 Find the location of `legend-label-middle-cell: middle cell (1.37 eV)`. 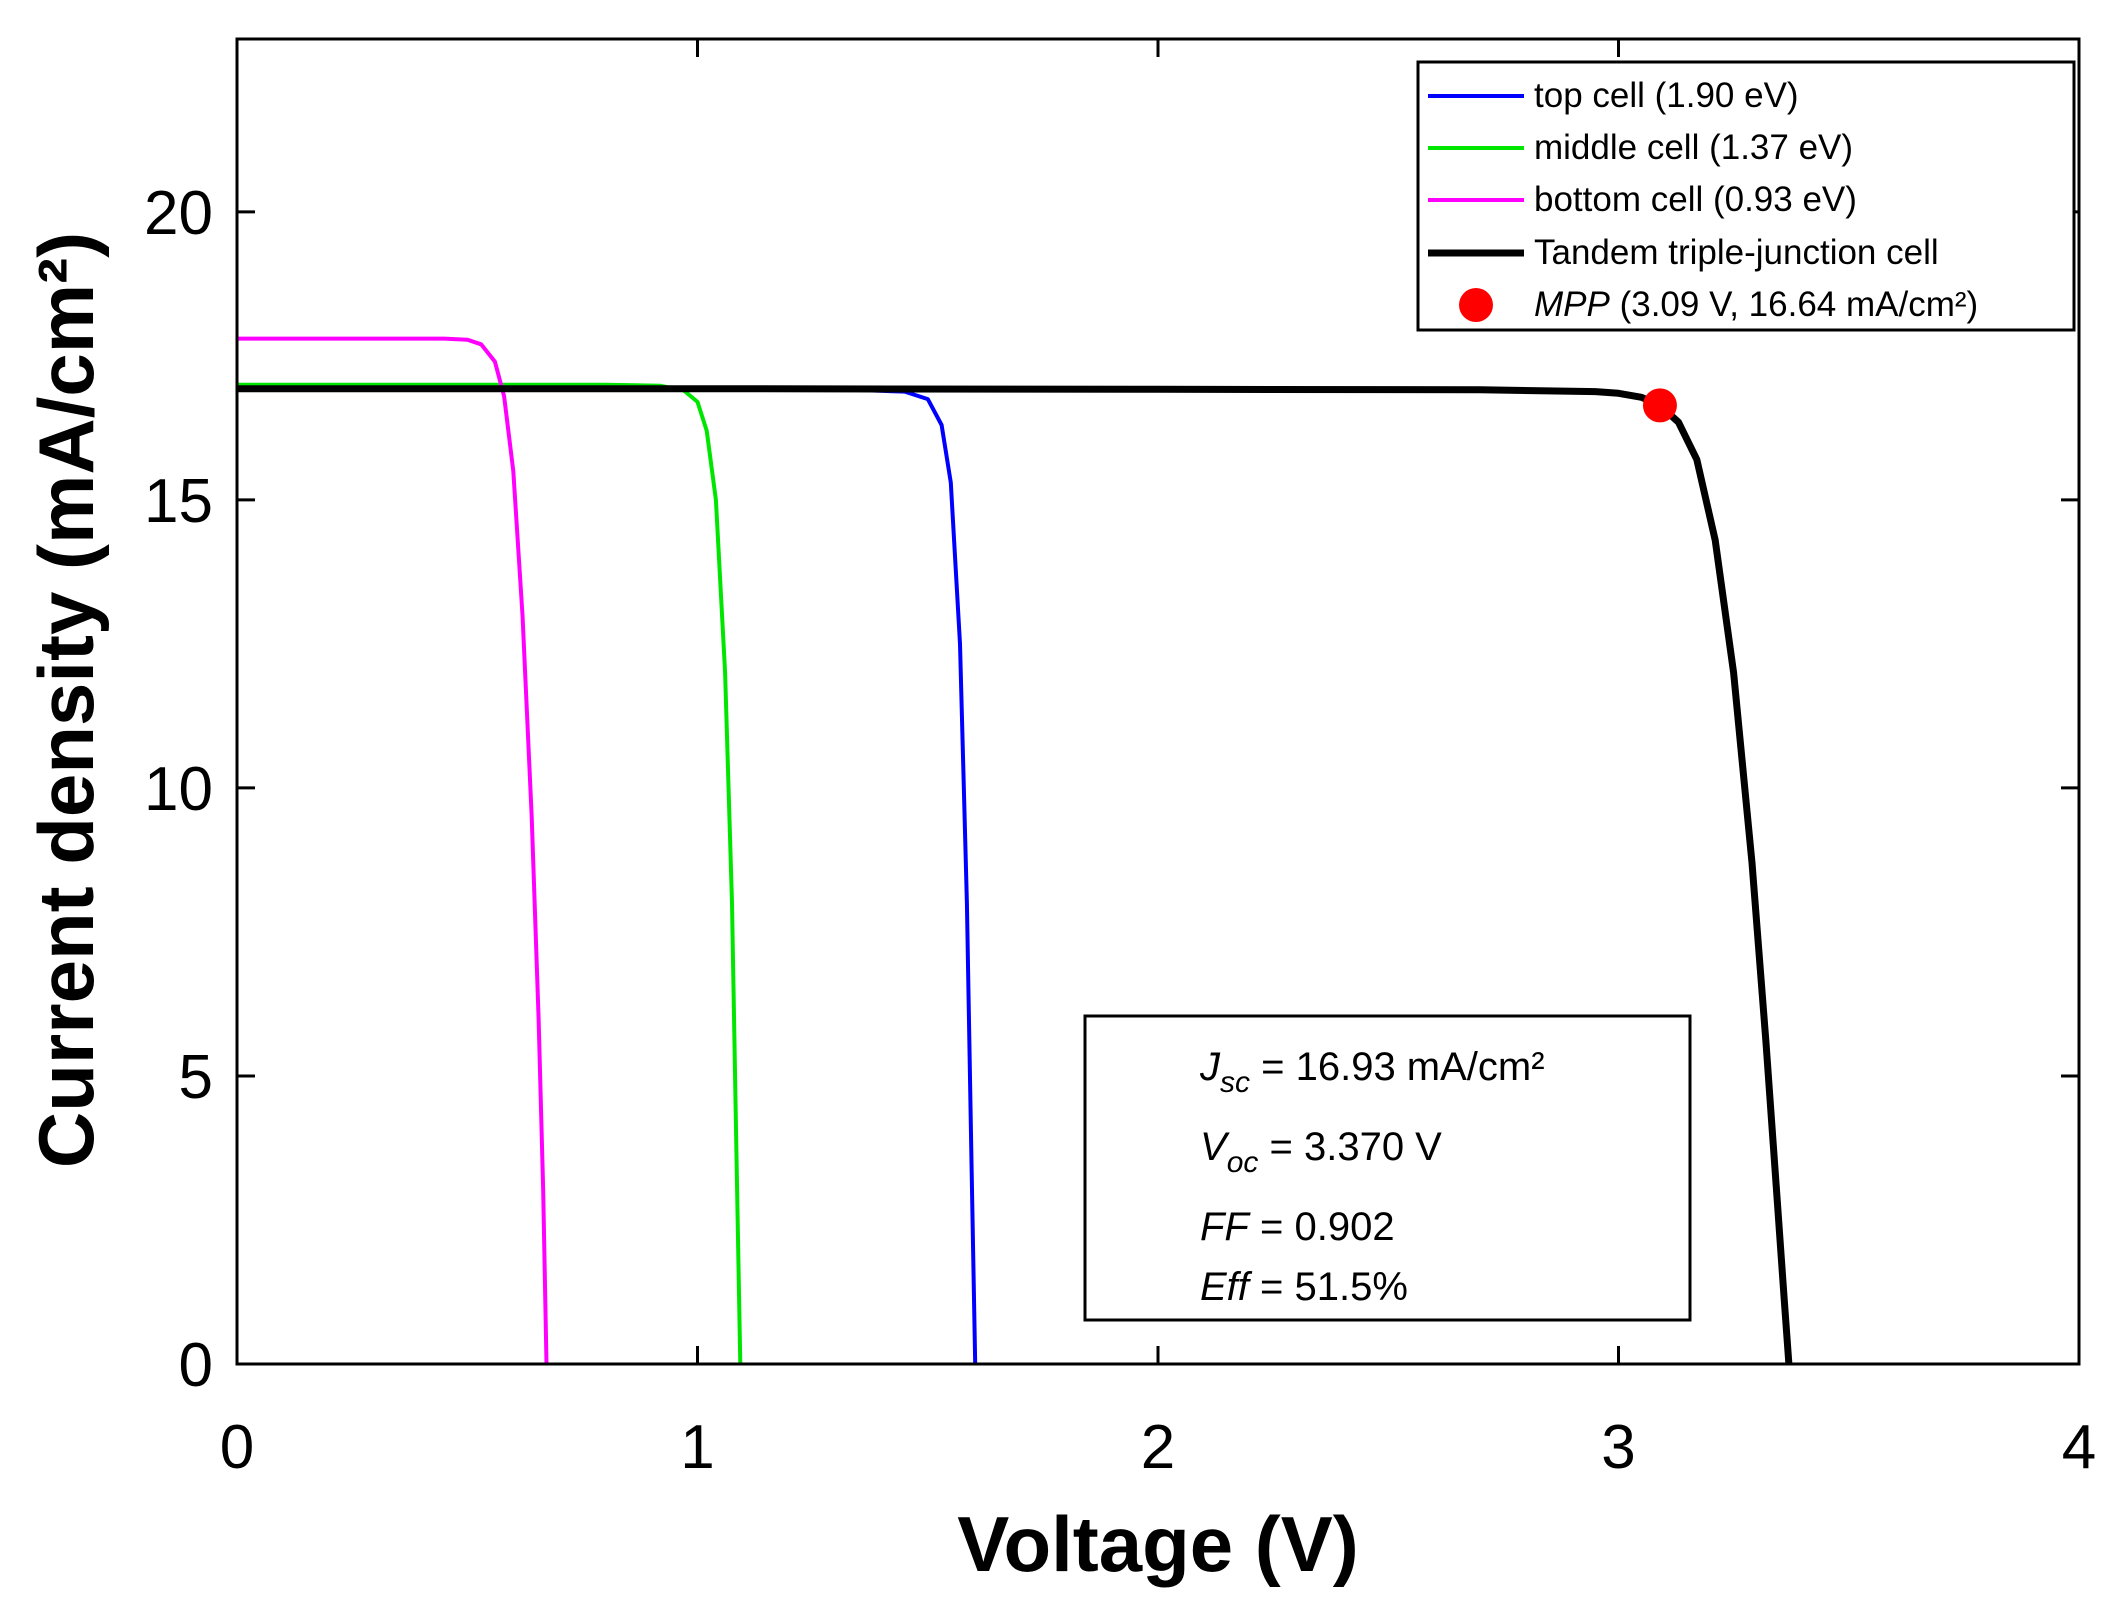

legend-label-middle-cell: middle cell (1.37 eV) is located at coordinates (1693, 147).